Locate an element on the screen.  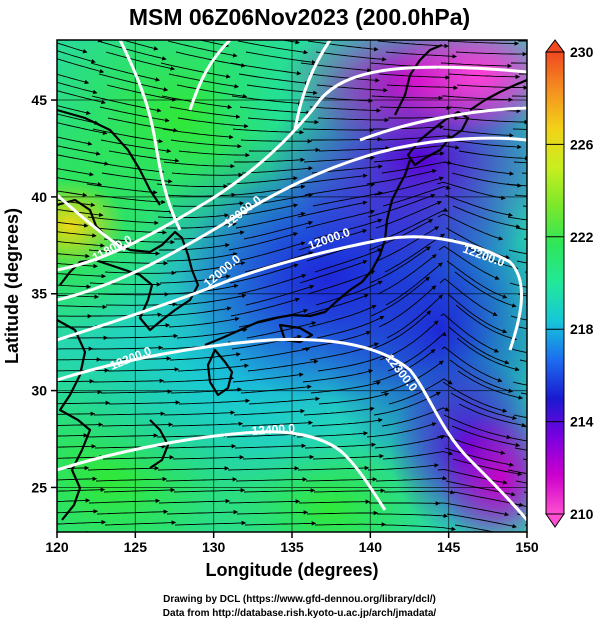
y-axis-label: Latitude (degrees) is located at coordinates (12, 286).